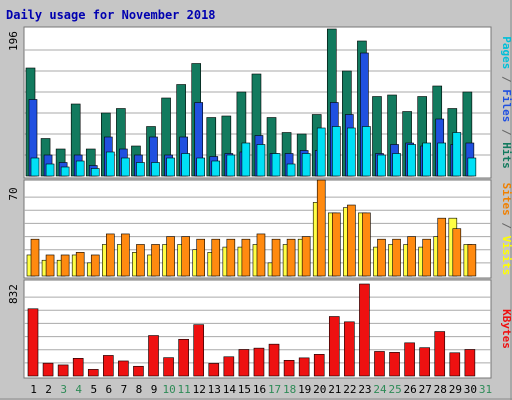  I want to click on x-tick-label: 30, so click(470, 389).